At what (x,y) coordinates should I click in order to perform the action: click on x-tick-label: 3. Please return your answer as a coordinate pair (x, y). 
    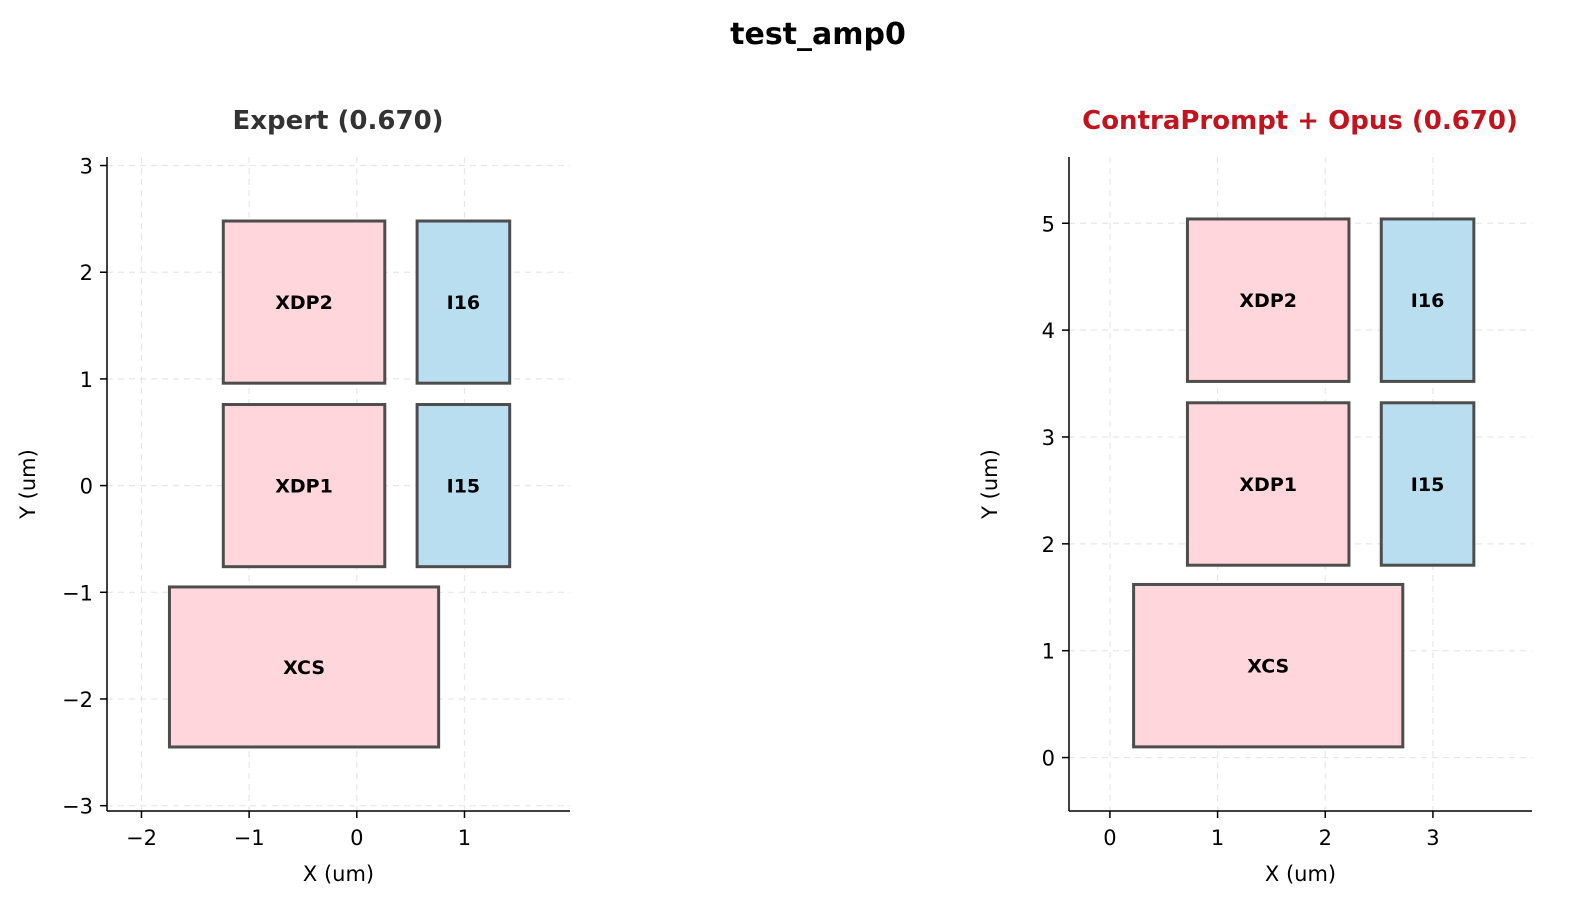
    Looking at the image, I should click on (1432, 838).